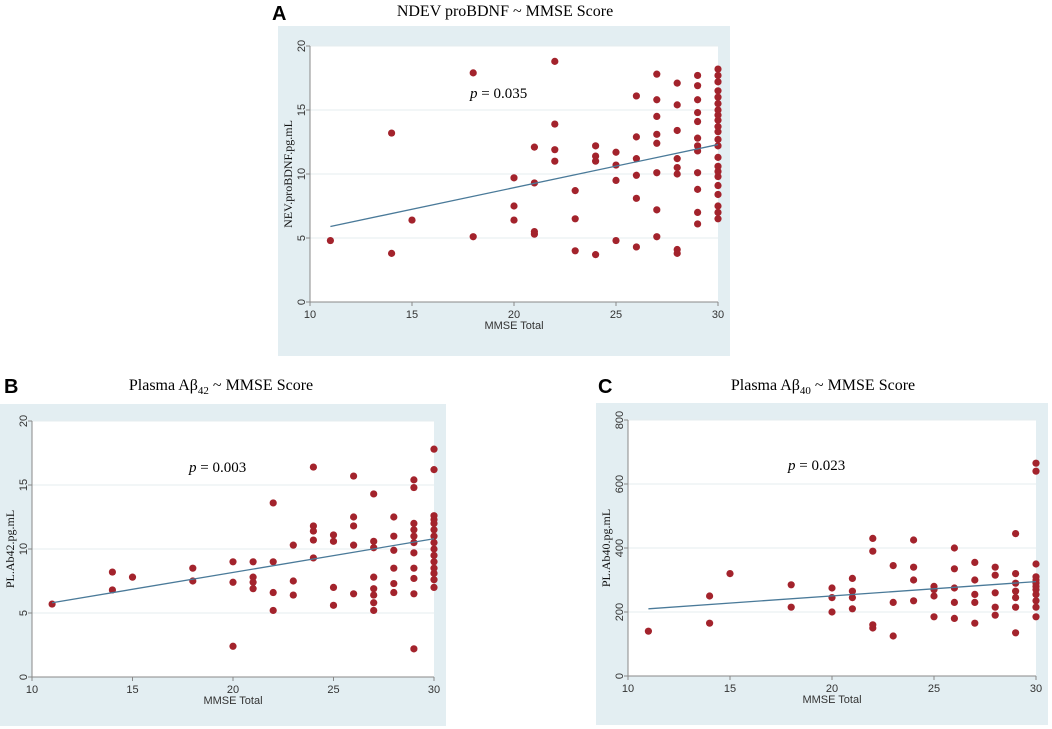  Describe the element at coordinates (620, 484) in the screenshot. I see `panel-c-y-tick-label-3: 600` at that location.